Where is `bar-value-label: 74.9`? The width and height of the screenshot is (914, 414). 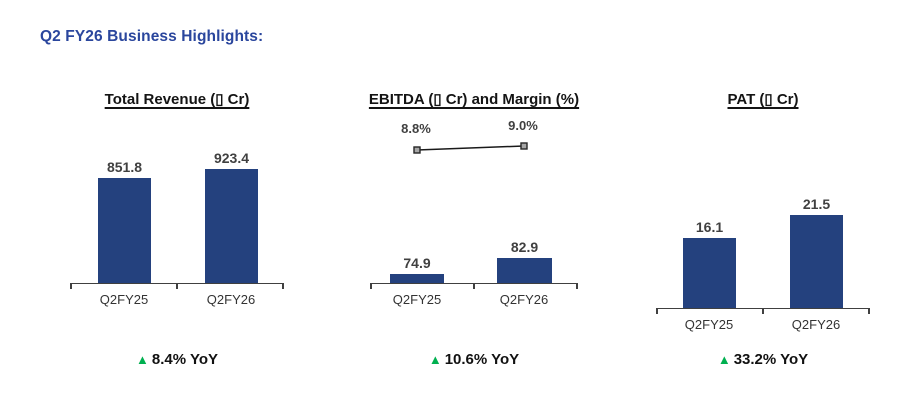 bar-value-label: 74.9 is located at coordinates (417, 262).